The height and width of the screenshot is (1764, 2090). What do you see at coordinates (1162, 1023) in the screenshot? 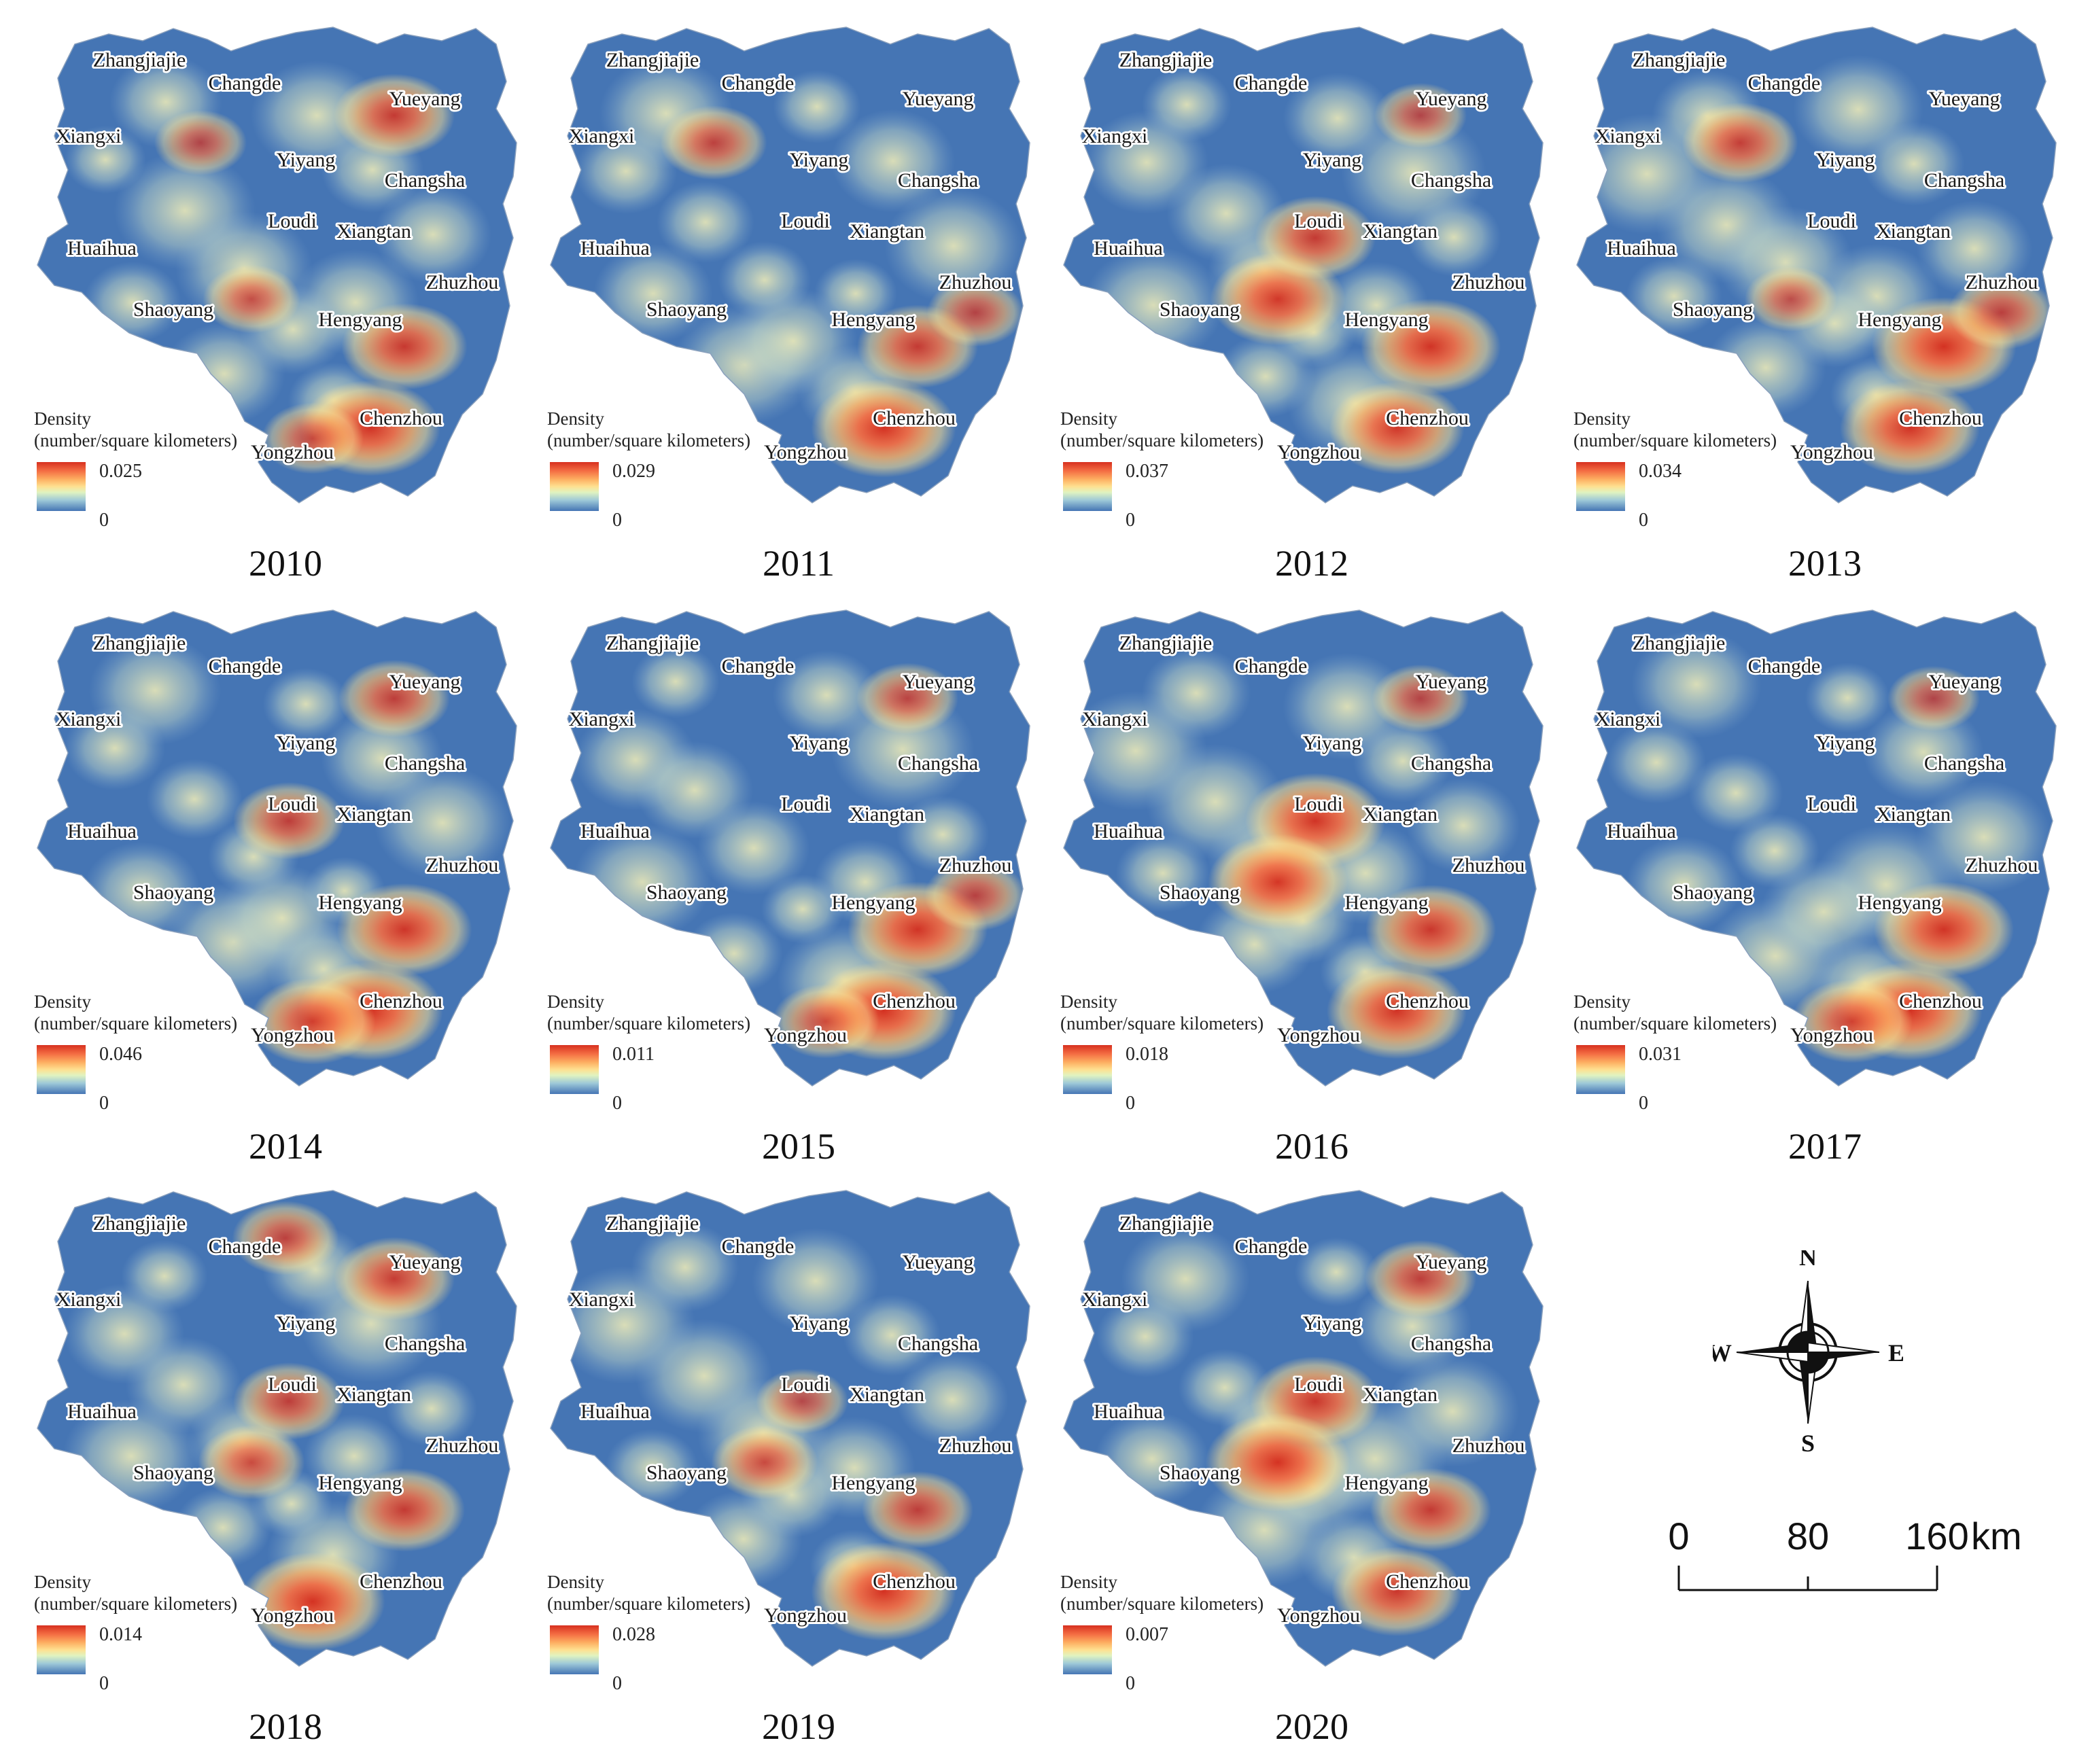
I see `legend-unit: (number/square kilometers)` at bounding box center [1162, 1023].